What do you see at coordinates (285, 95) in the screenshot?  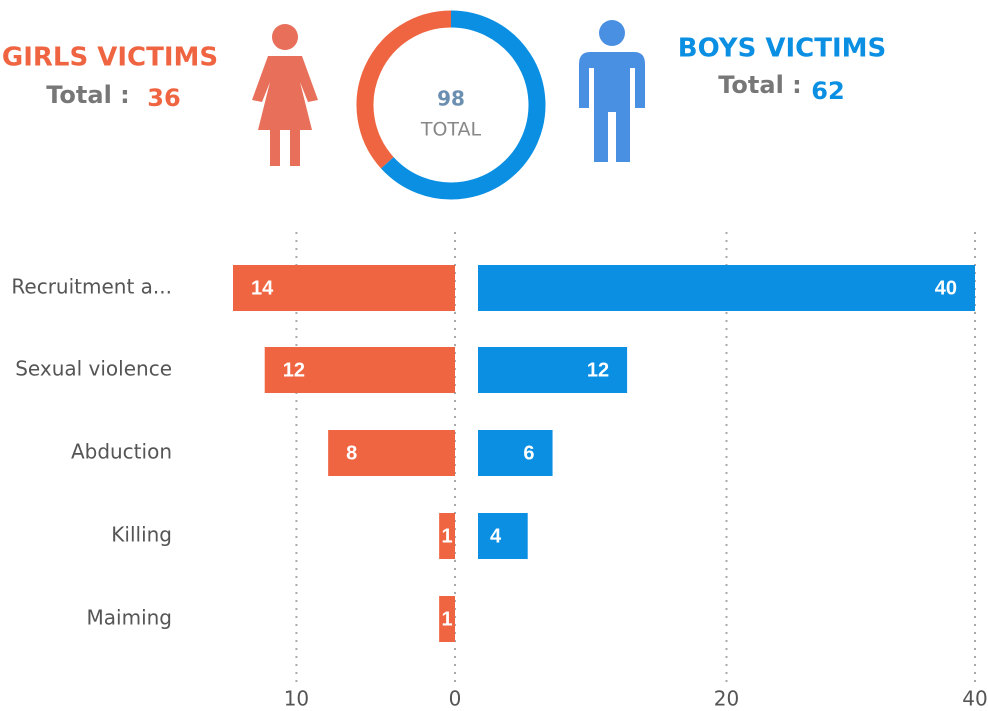 I see `girl-icon` at bounding box center [285, 95].